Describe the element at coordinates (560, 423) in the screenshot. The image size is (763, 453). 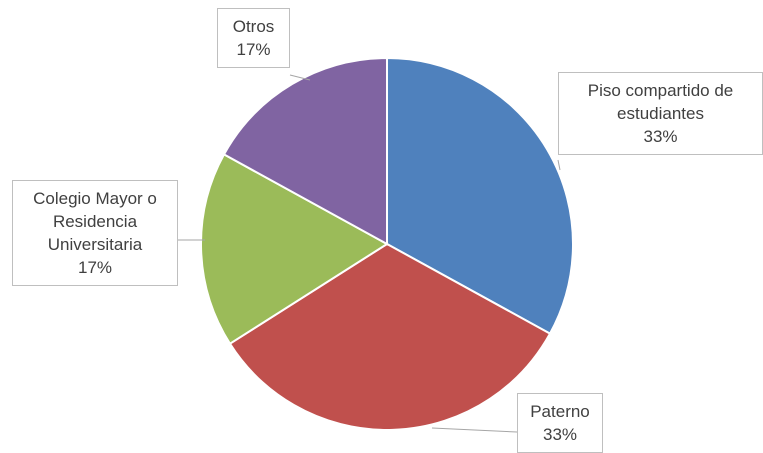
I see `data-label: Paterno 33%` at that location.